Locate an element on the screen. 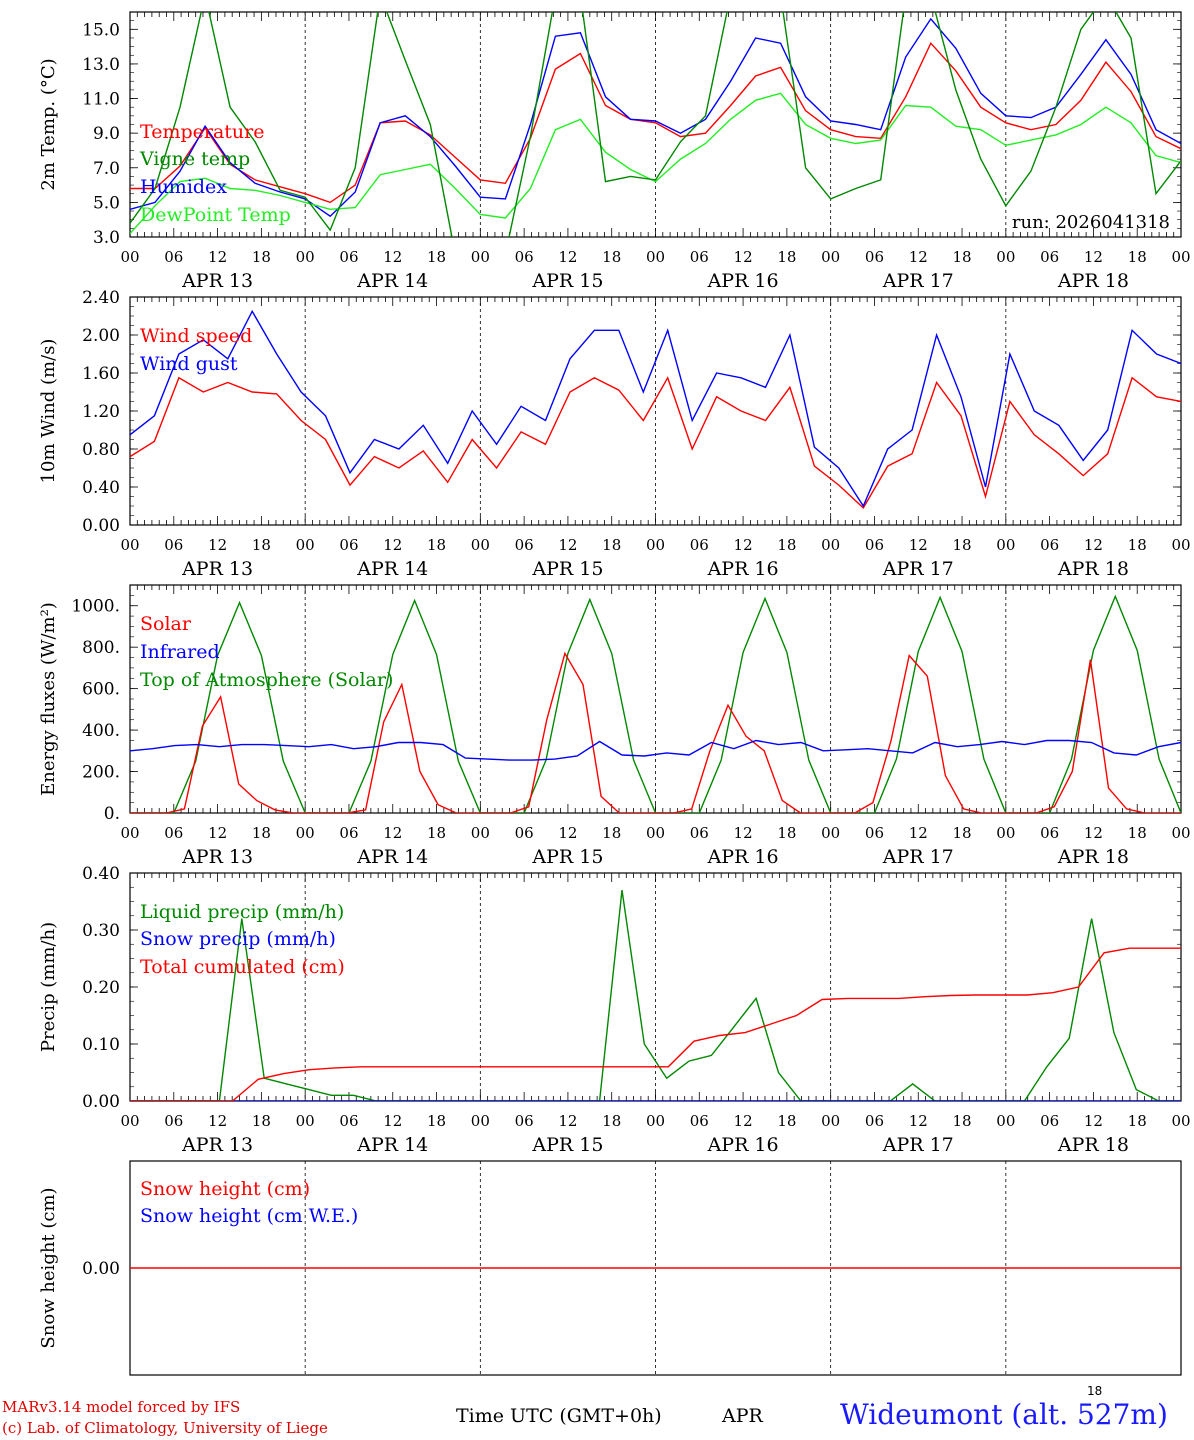 This screenshot has height=1440, width=1194. y-tick-label: 1000. is located at coordinates (95, 607).